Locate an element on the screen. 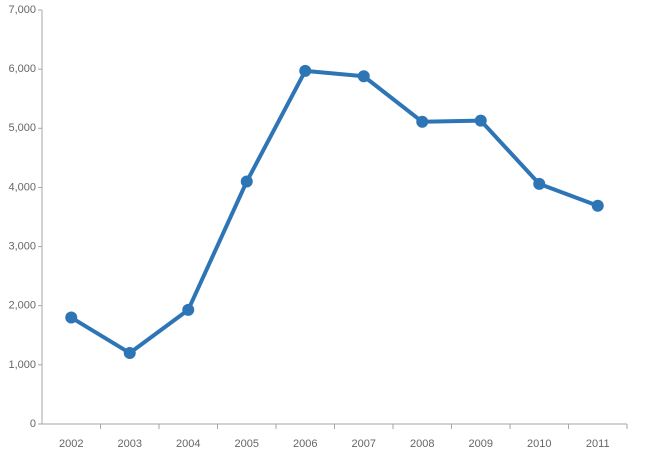 The width and height of the screenshot is (645, 456). y-tick-label: 1,000 is located at coordinates (22, 365).